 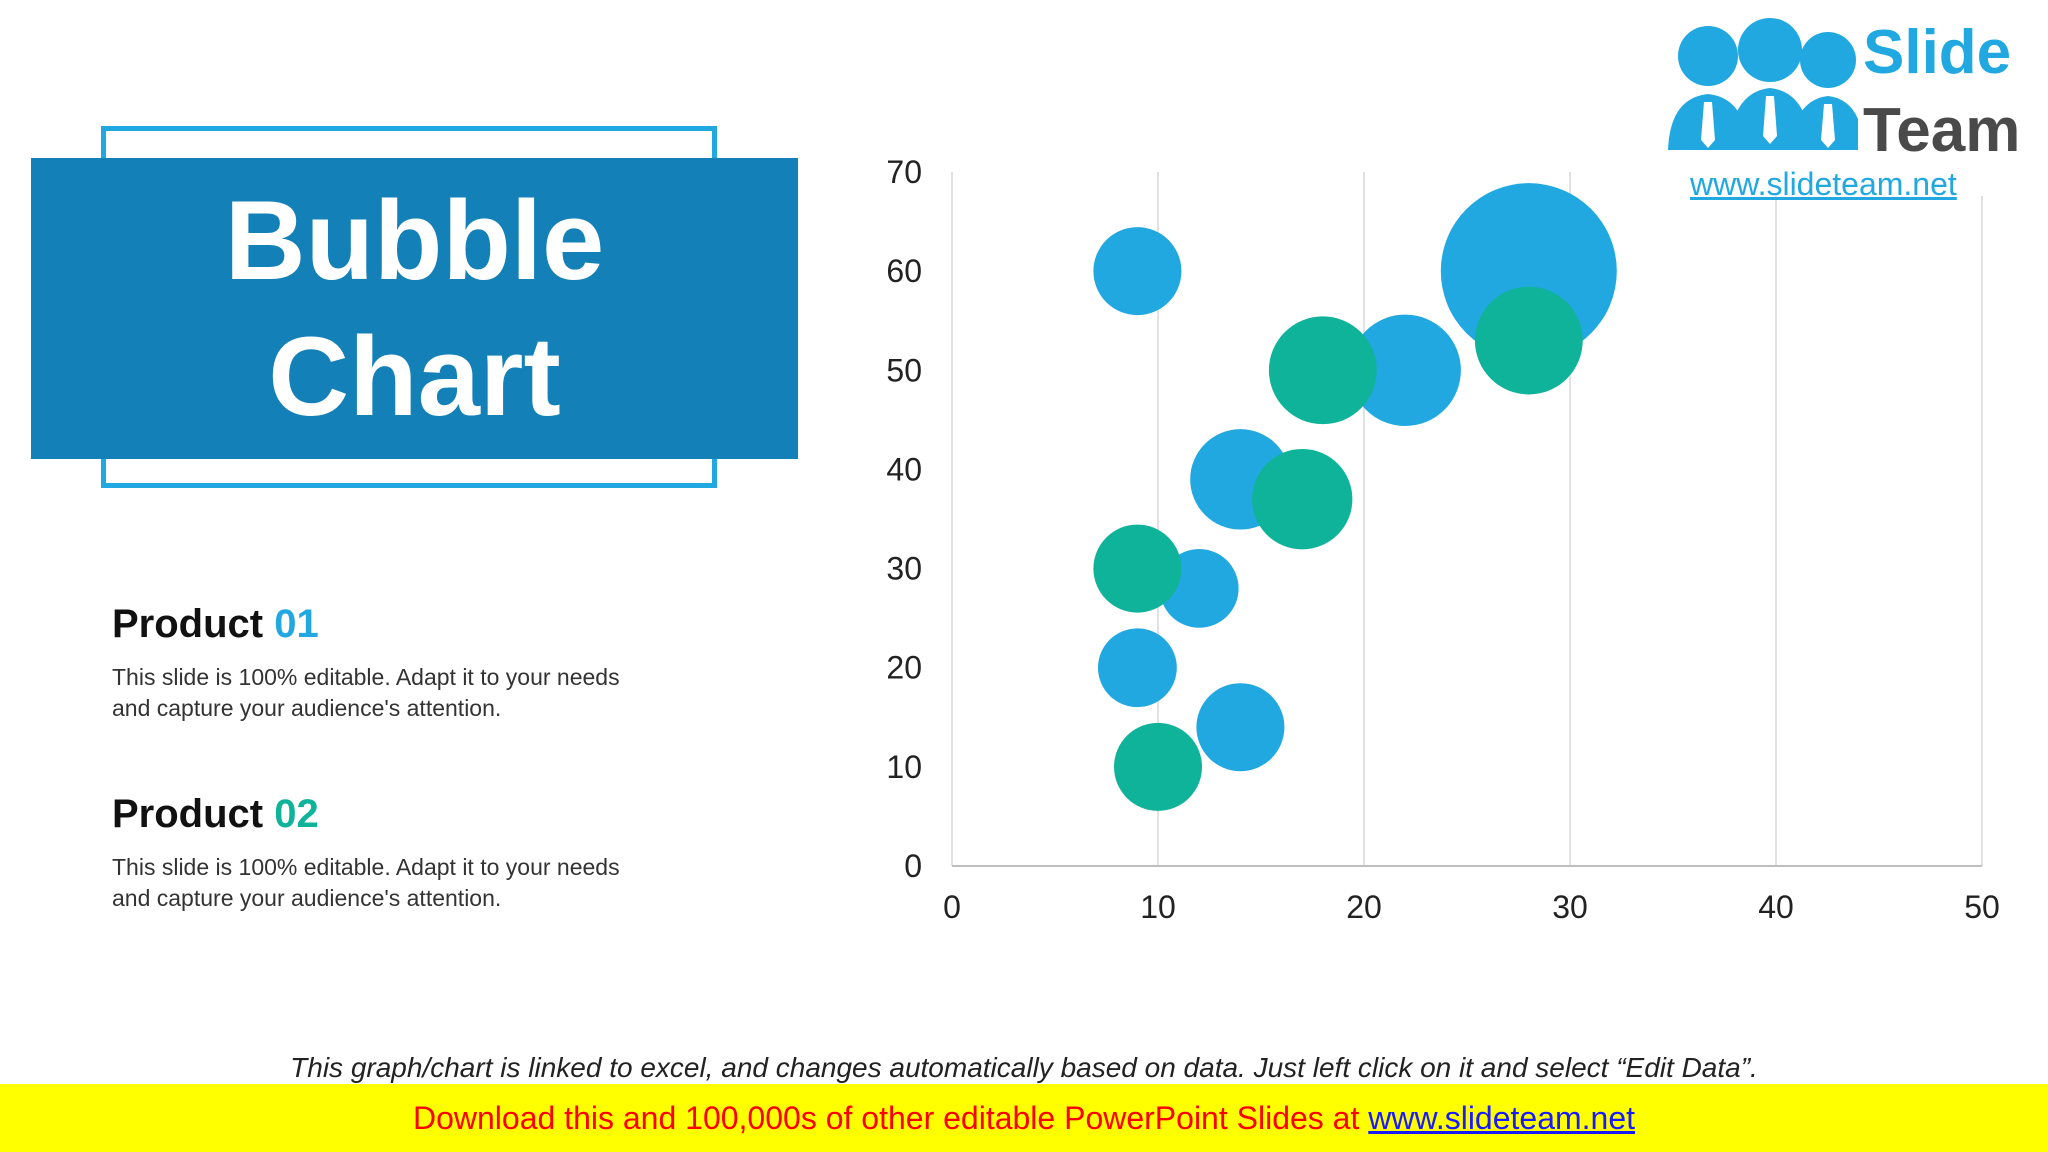 What do you see at coordinates (414, 240) in the screenshot?
I see `title-line-1: Bubble` at bounding box center [414, 240].